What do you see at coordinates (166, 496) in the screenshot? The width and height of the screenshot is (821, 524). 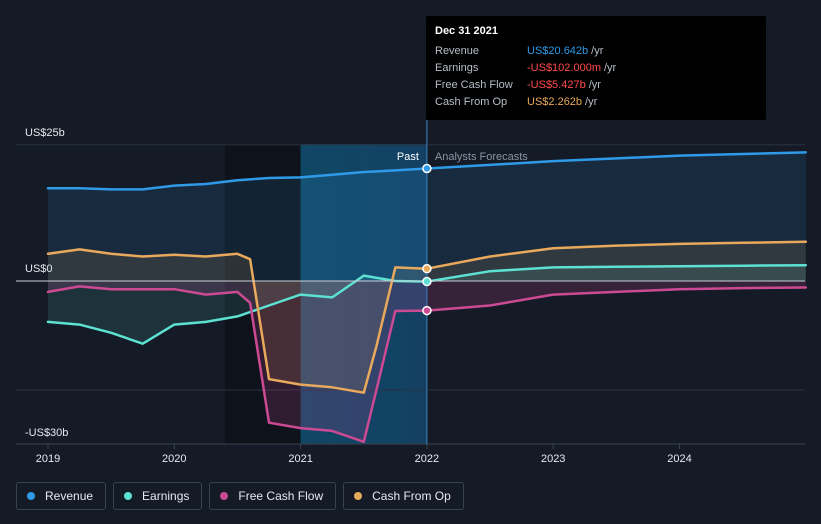 I see `legend-label: Earnings` at bounding box center [166, 496].